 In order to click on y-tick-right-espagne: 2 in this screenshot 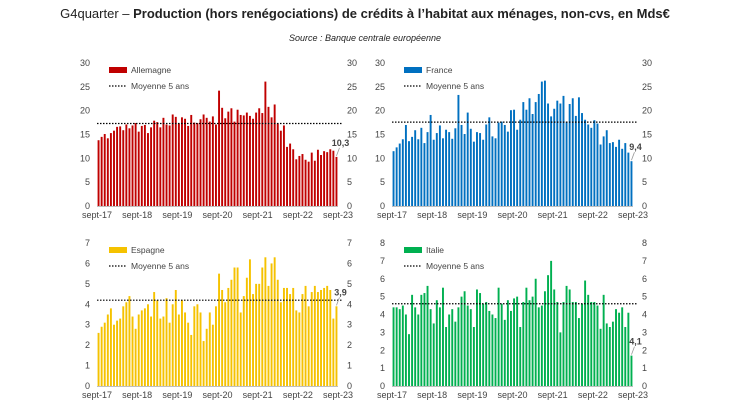, I will do `click(349, 345)`.